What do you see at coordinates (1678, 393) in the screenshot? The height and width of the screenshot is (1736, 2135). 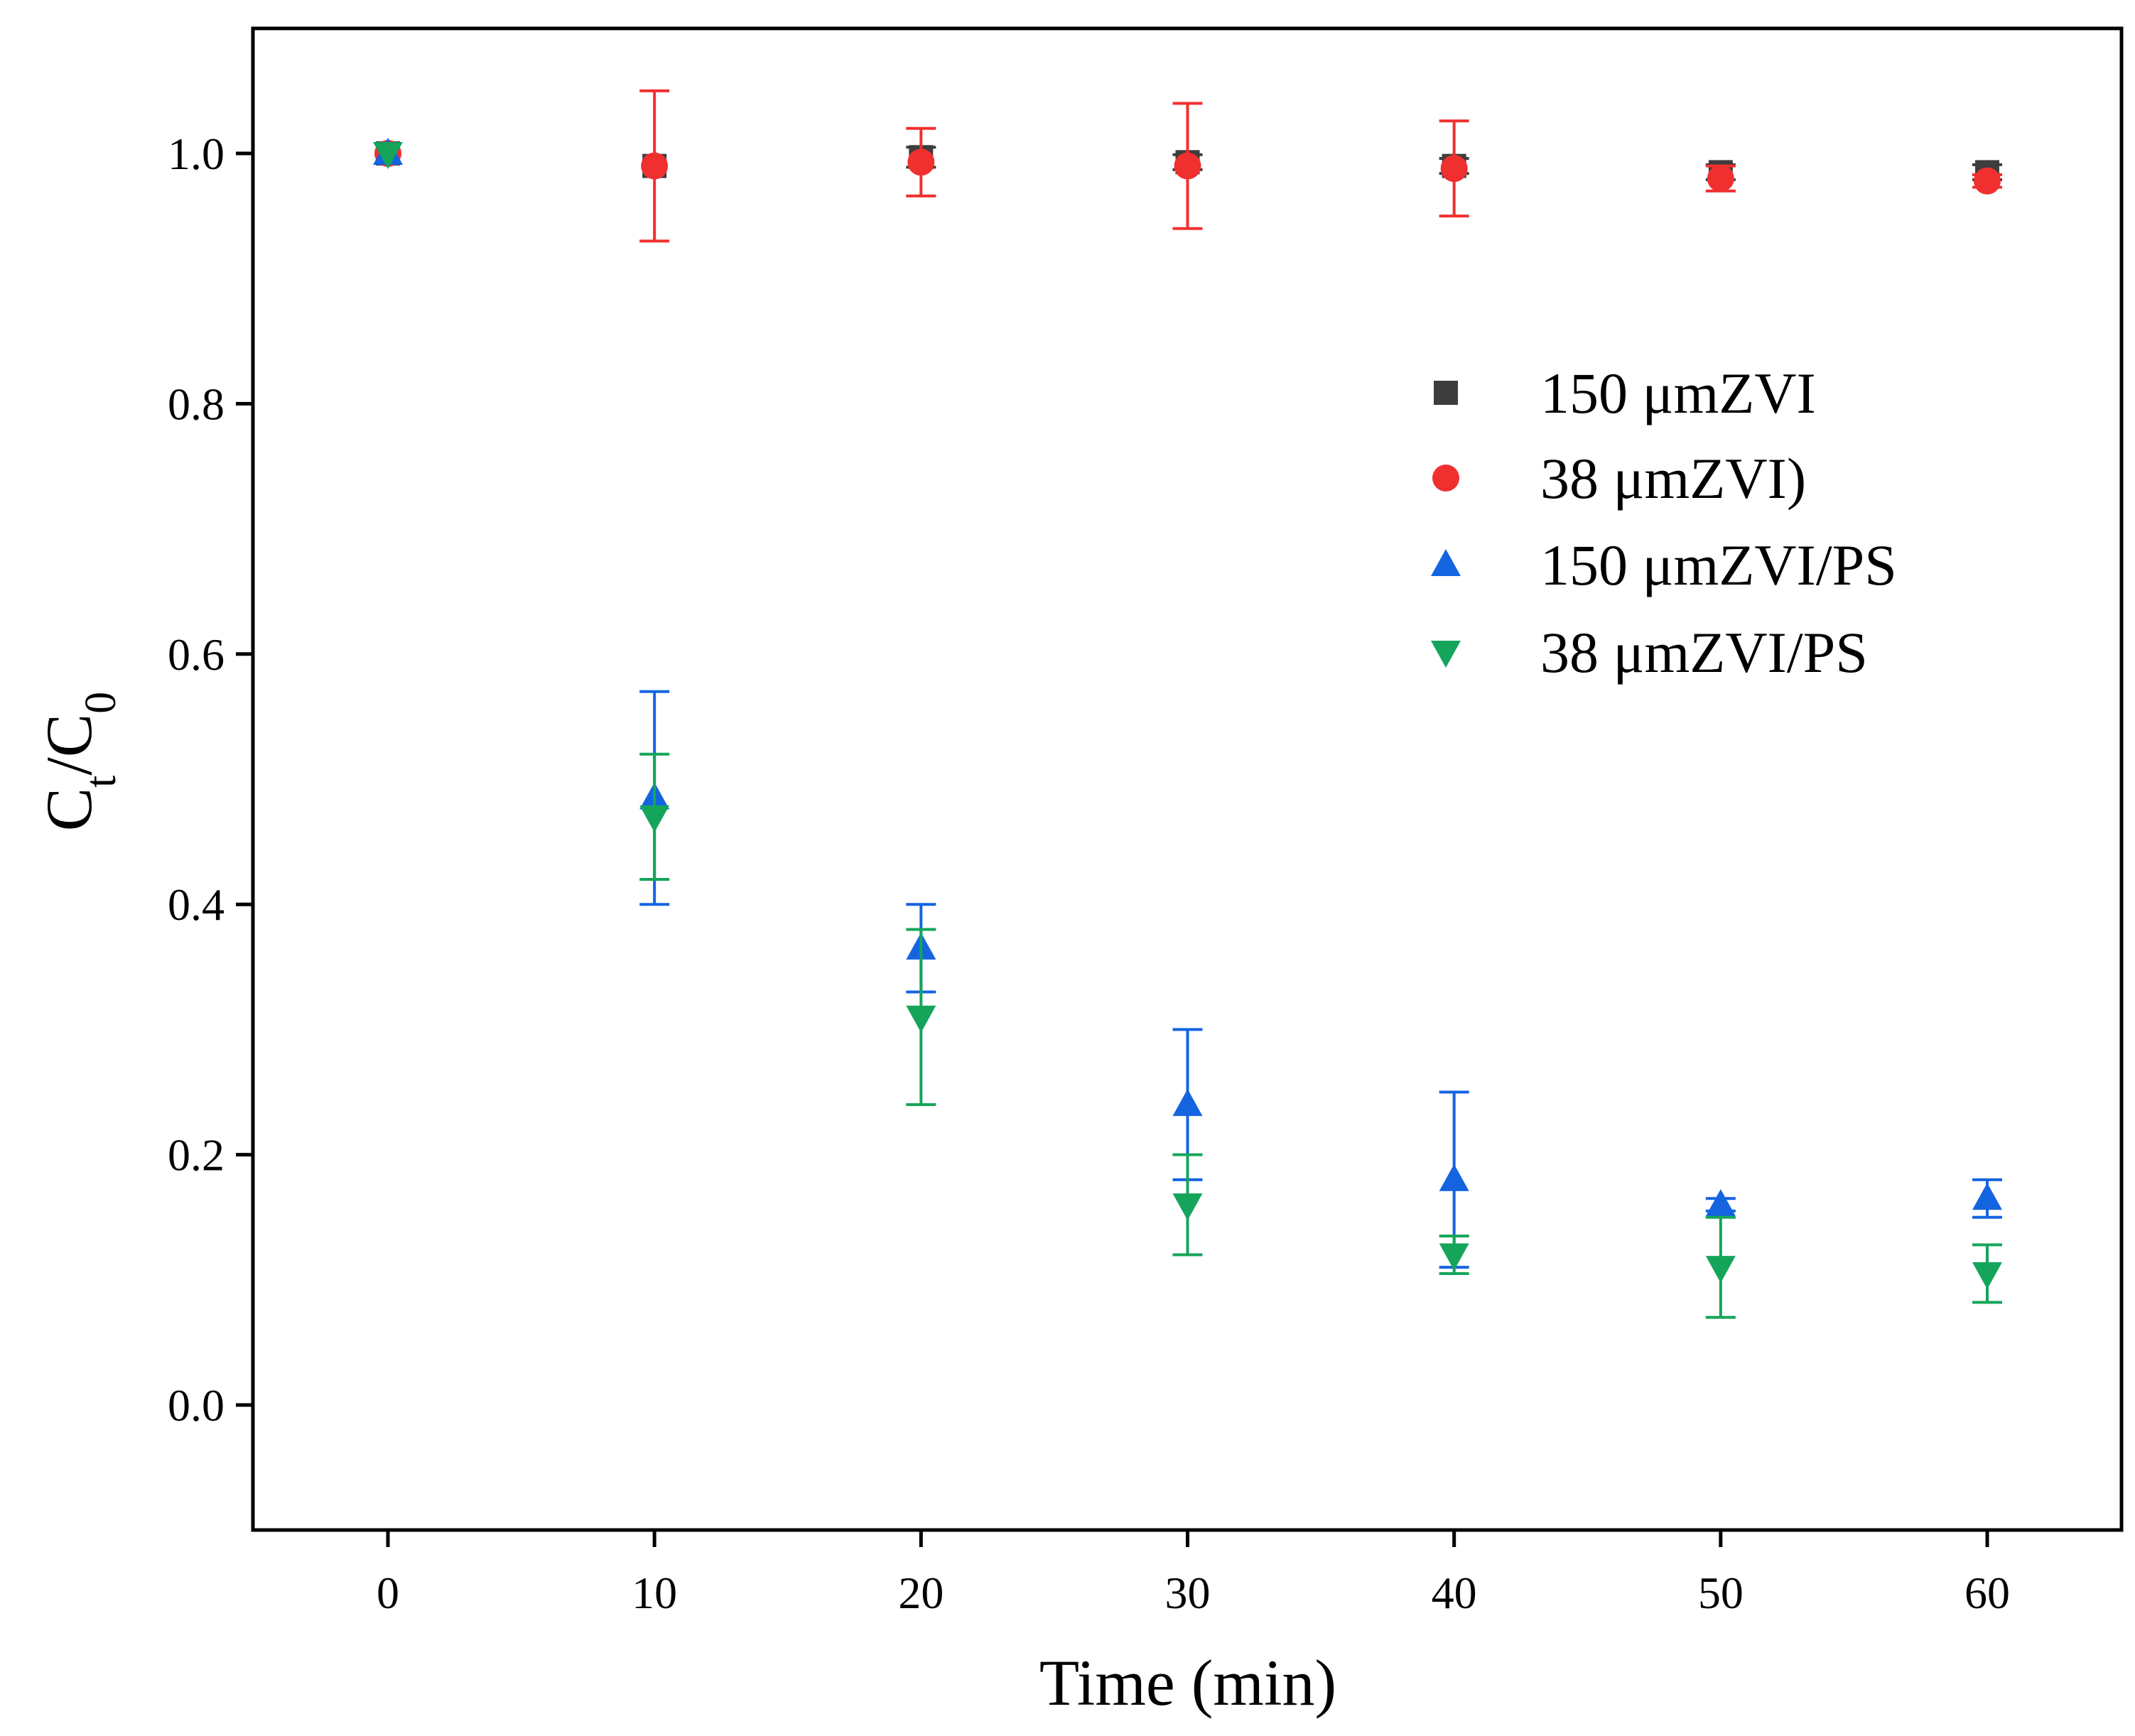 I see `legend-label: 150 μmZVI` at bounding box center [1678, 393].